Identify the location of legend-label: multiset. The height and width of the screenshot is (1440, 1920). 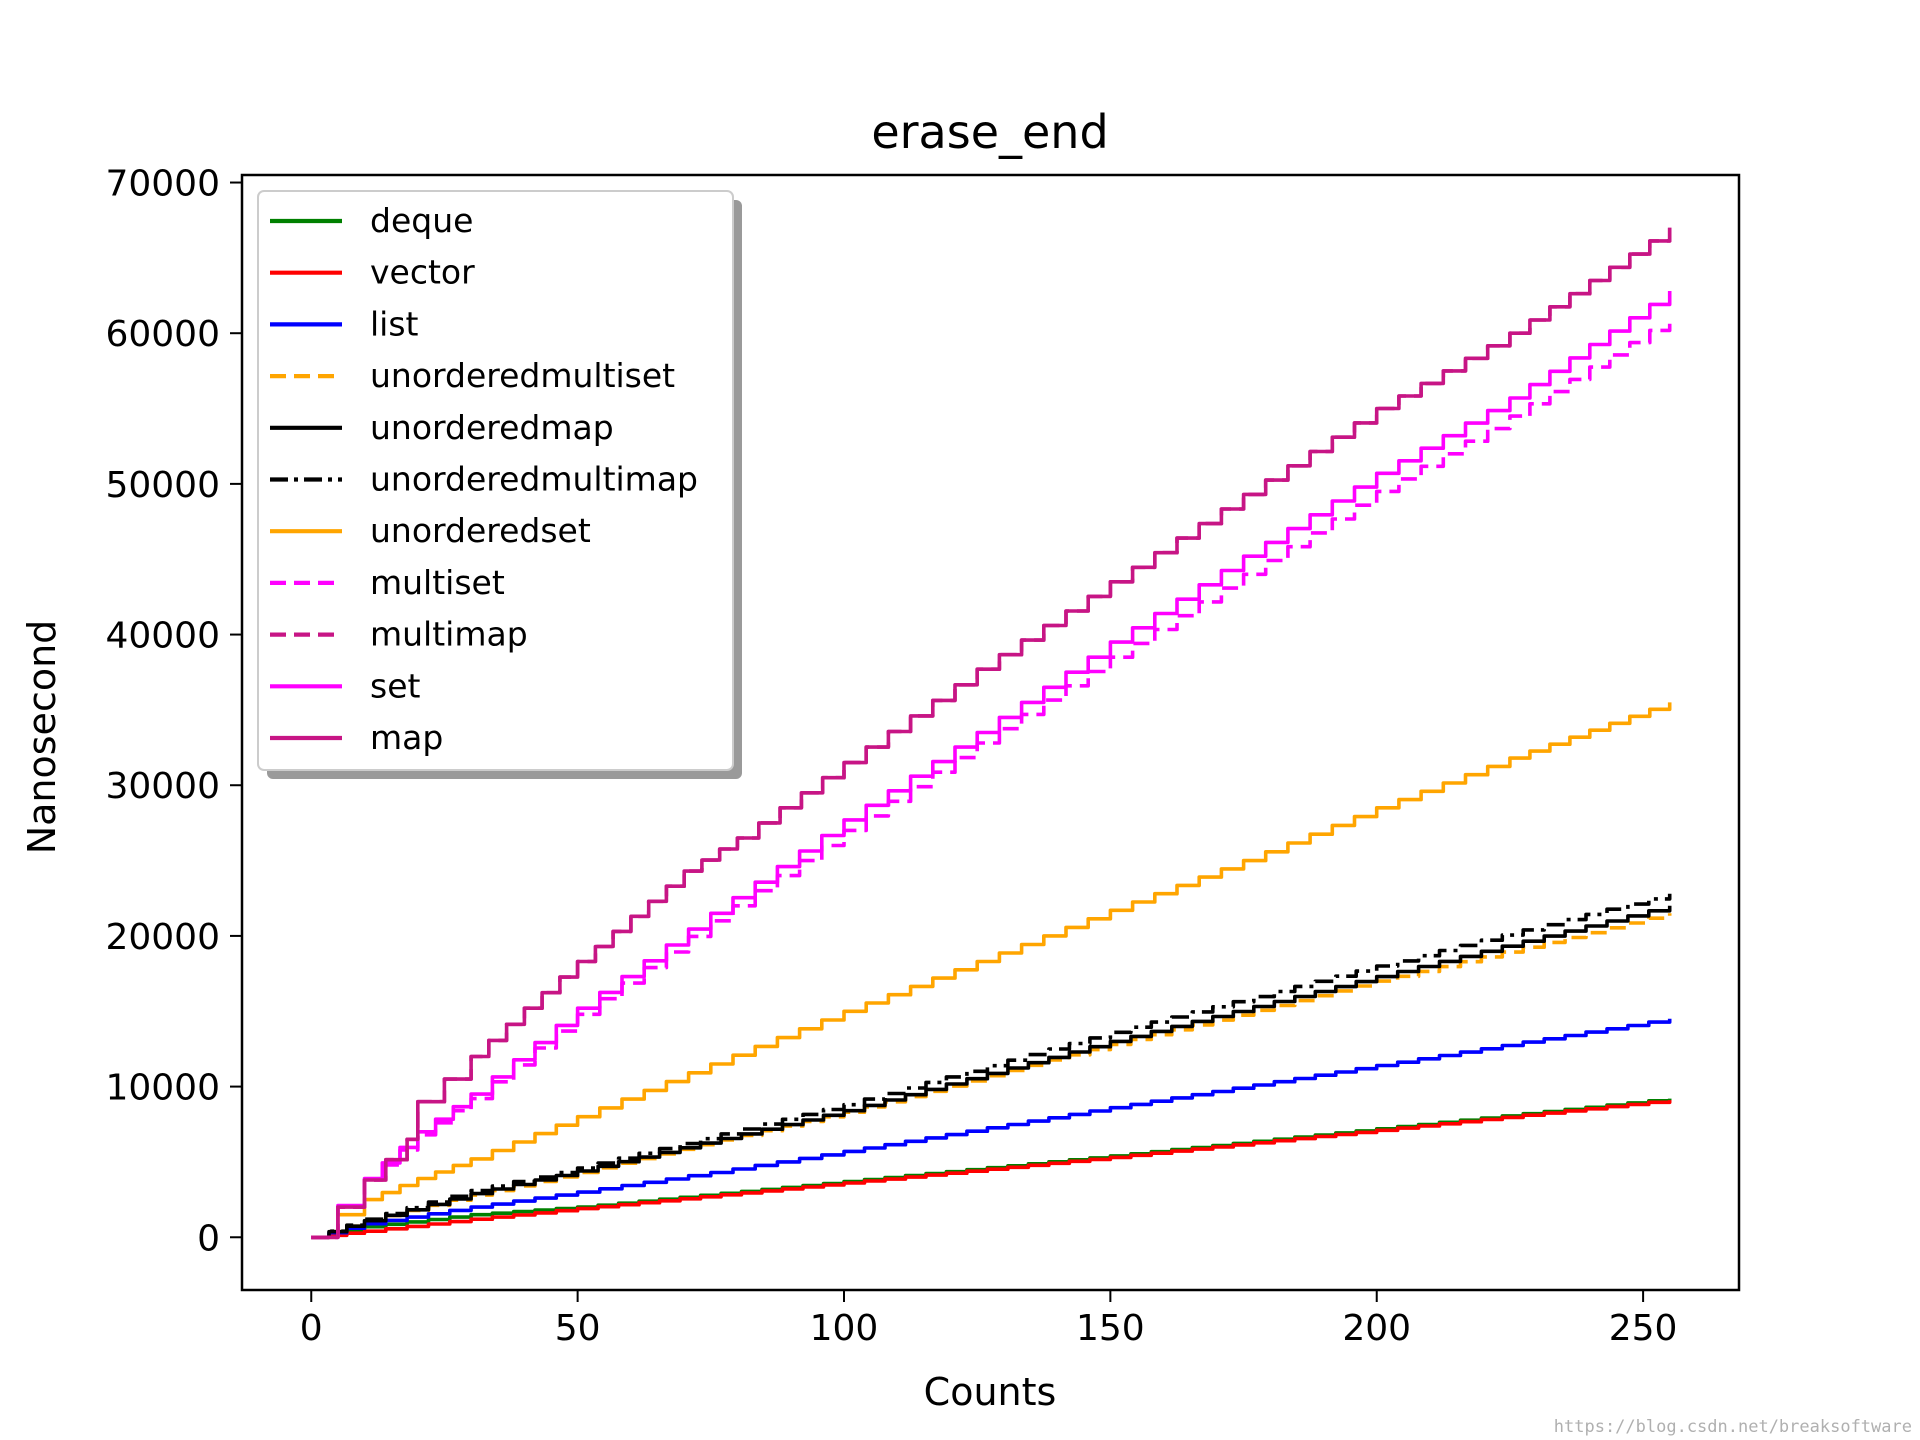
(437, 582).